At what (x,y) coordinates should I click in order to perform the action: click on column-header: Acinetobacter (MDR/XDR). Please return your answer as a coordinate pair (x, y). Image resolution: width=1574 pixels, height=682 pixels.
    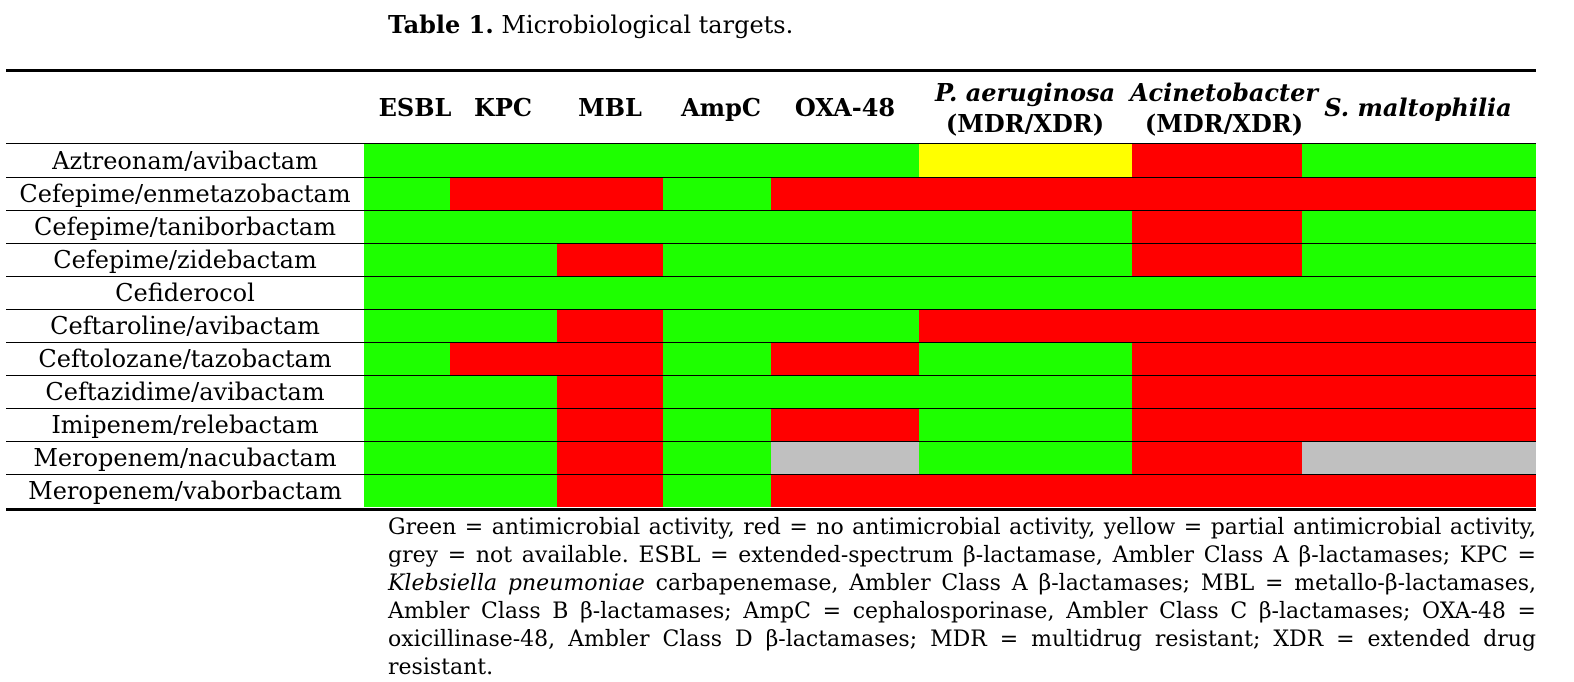
    Looking at the image, I should click on (1224, 107).